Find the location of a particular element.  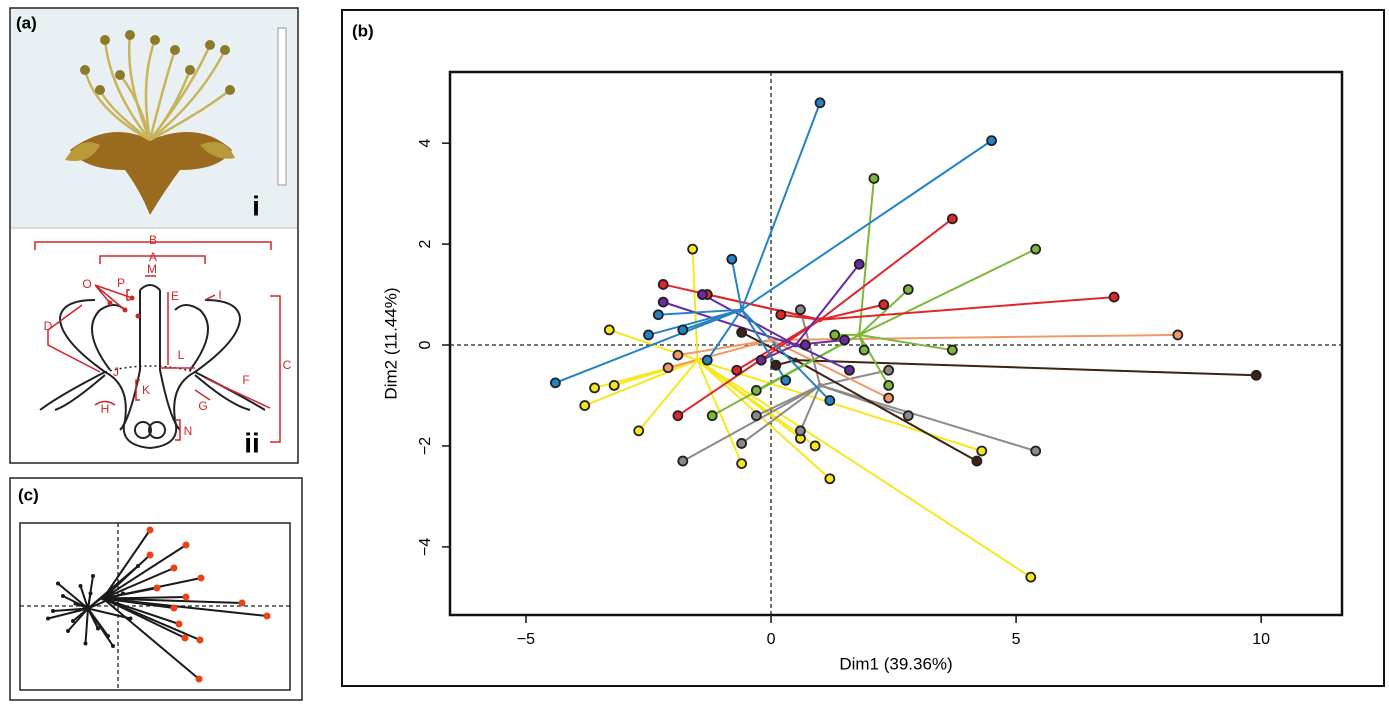

part-label: K is located at coordinates (146, 390).